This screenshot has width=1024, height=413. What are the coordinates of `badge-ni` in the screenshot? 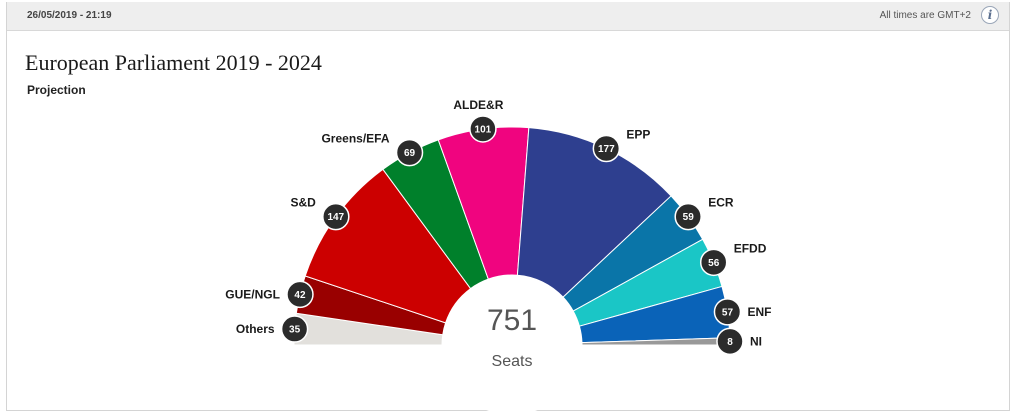 It's located at (730, 341).